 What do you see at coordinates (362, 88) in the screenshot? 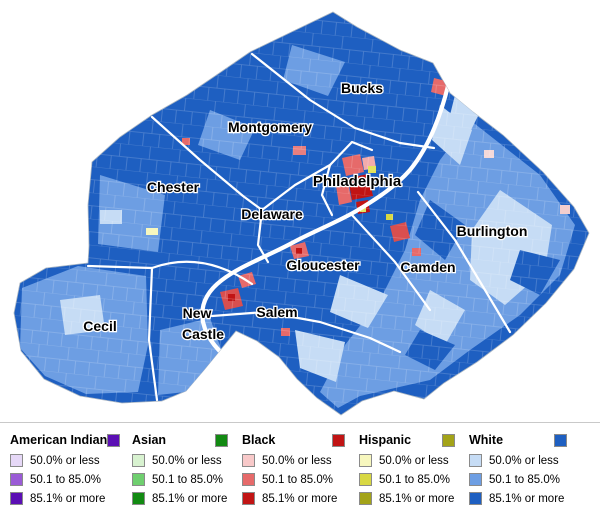
I see `county-label-bucks: Bucks` at bounding box center [362, 88].